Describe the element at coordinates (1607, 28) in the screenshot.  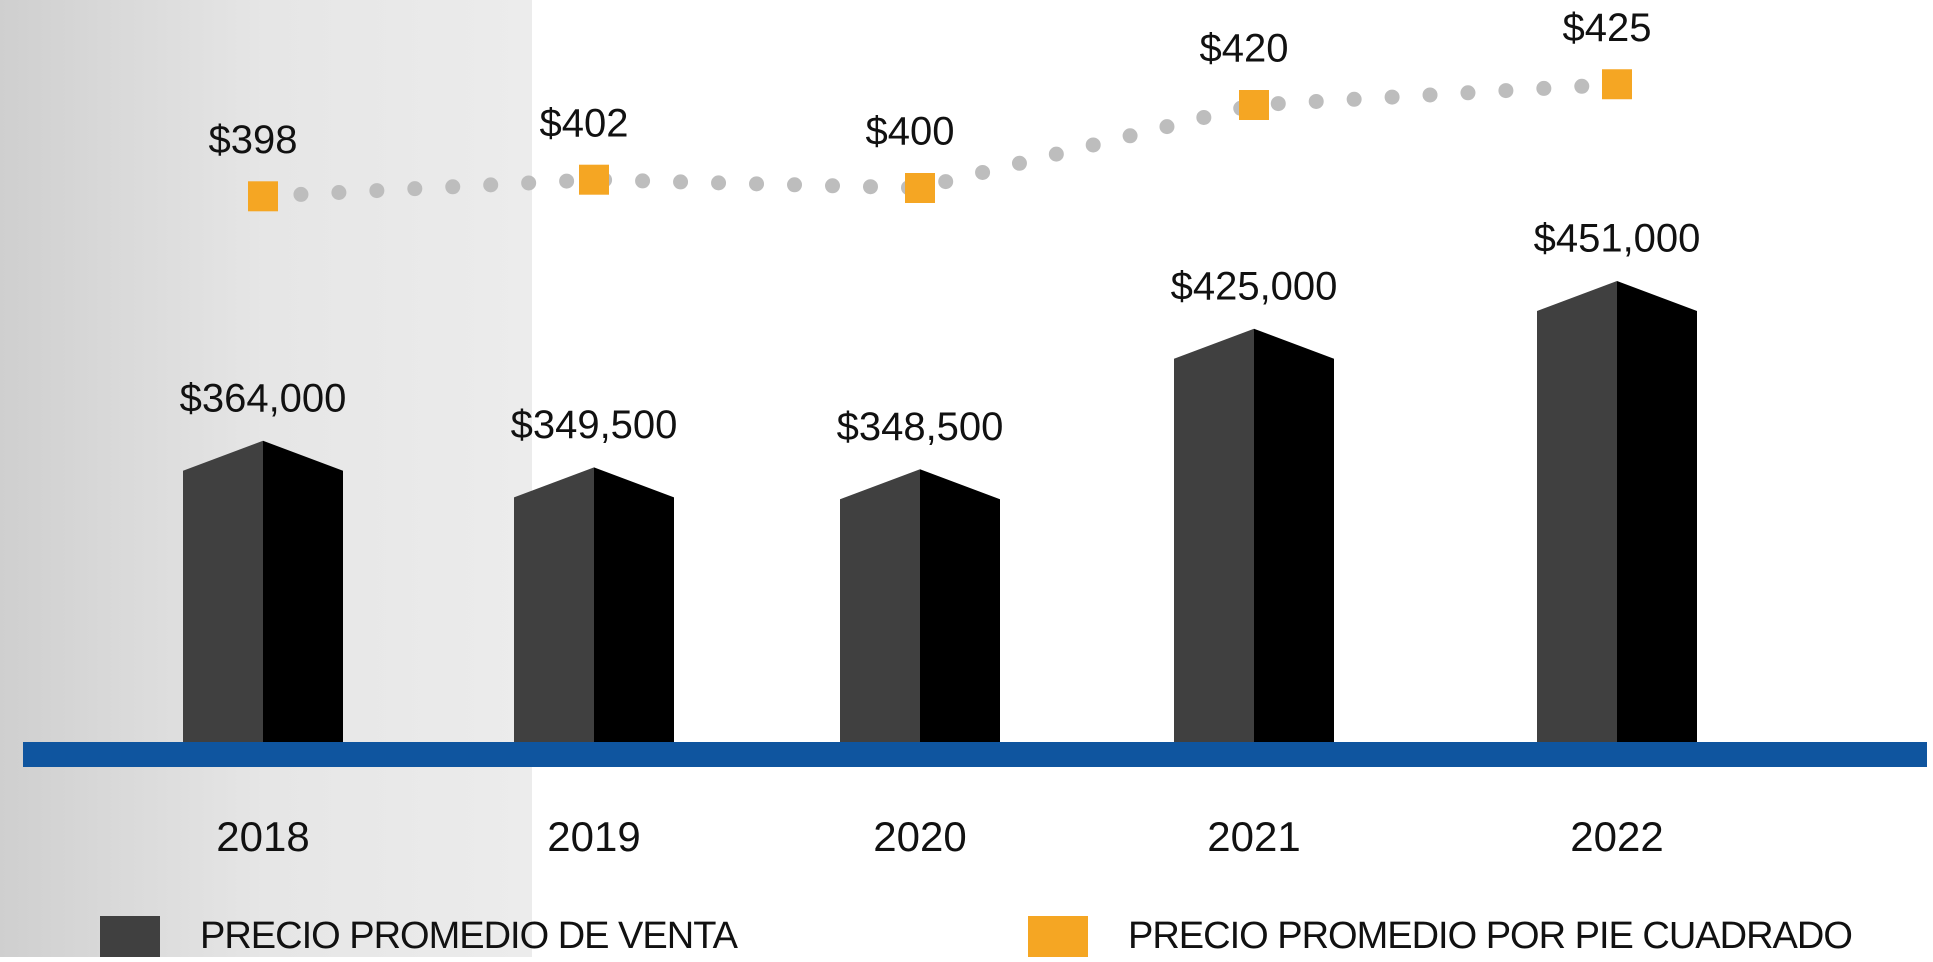
I see `data-label: $425` at that location.